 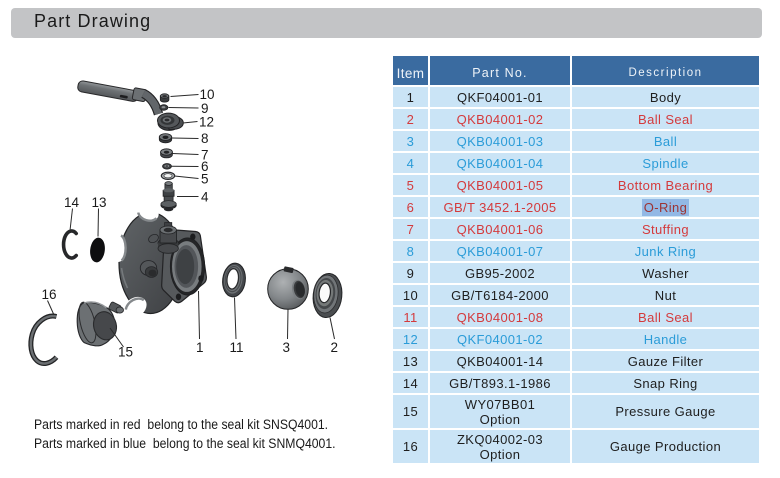 I want to click on svg-text: 7, so click(x=205, y=155).